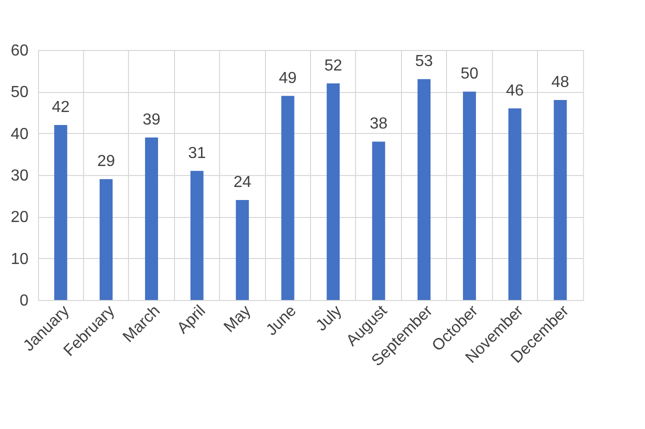 The height and width of the screenshot is (429, 645). I want to click on y-tick-label: 20, so click(19, 217).